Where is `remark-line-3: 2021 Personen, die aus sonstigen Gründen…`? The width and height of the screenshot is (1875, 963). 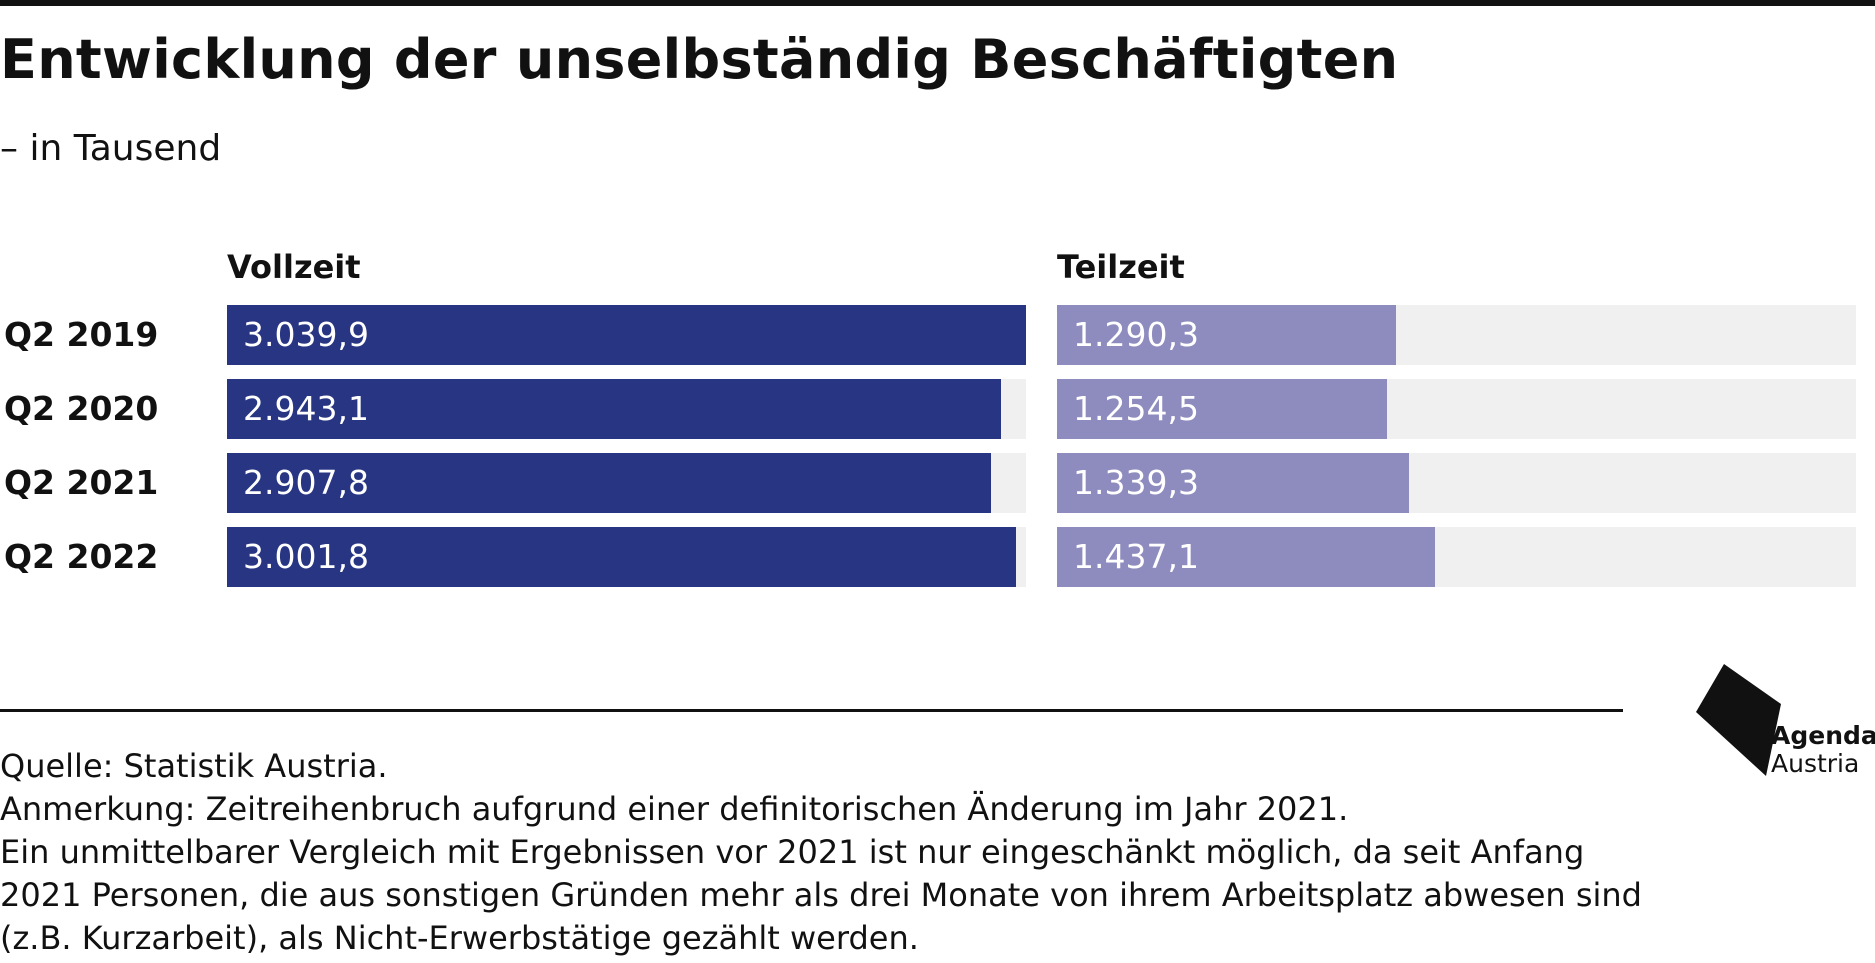
remark-line-3: 2021 Personen, die aus sonstigen Gründen… is located at coordinates (821, 895).